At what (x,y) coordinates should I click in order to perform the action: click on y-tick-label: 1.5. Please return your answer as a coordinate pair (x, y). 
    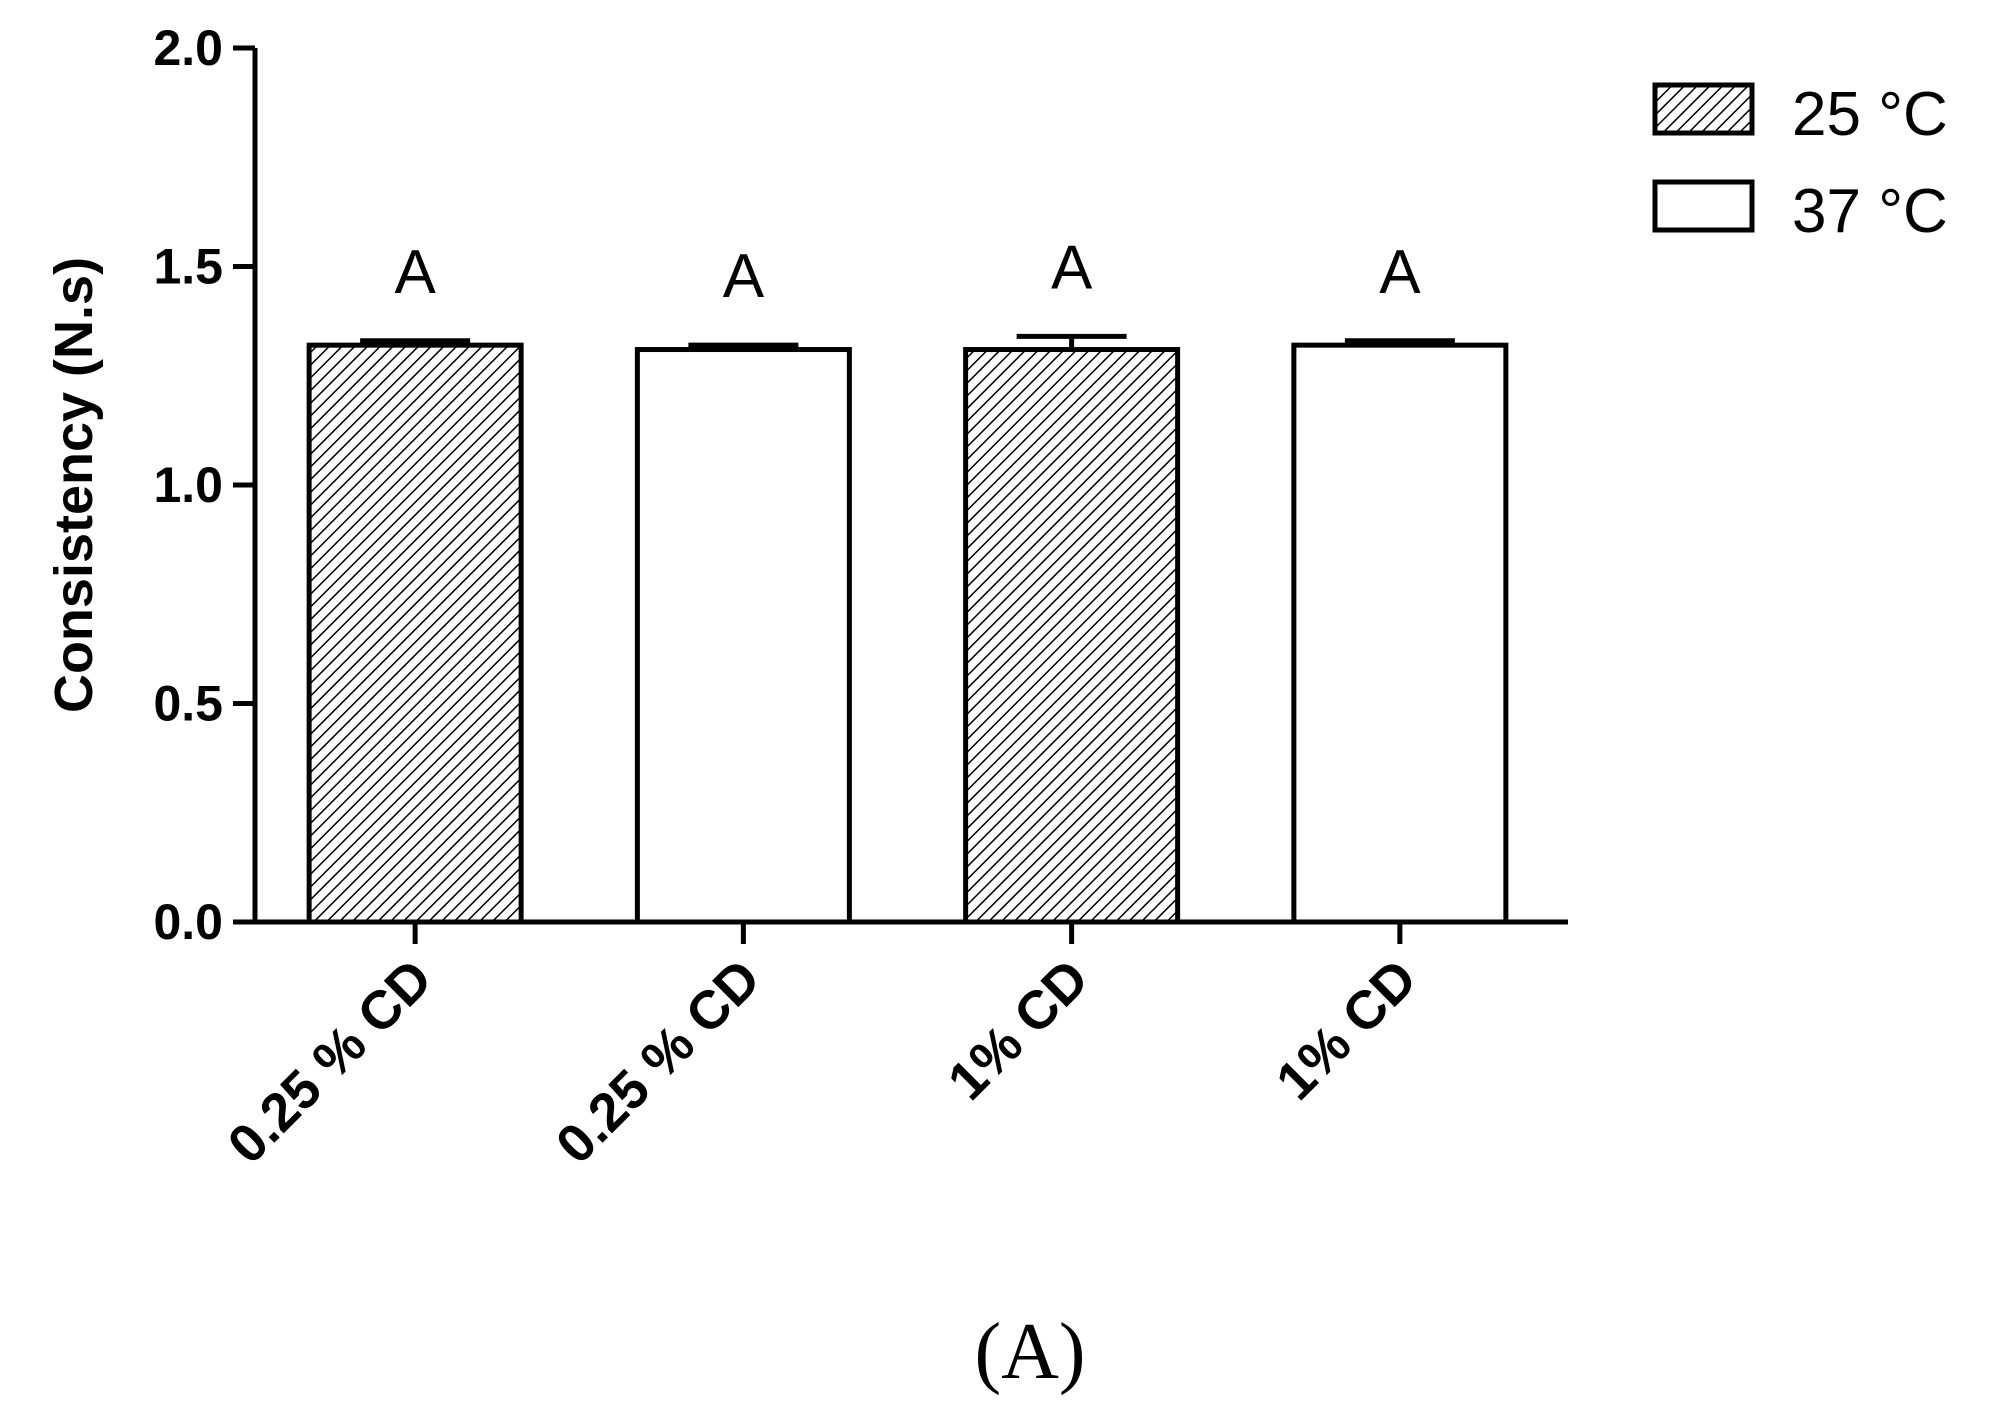
    Looking at the image, I should click on (188, 267).